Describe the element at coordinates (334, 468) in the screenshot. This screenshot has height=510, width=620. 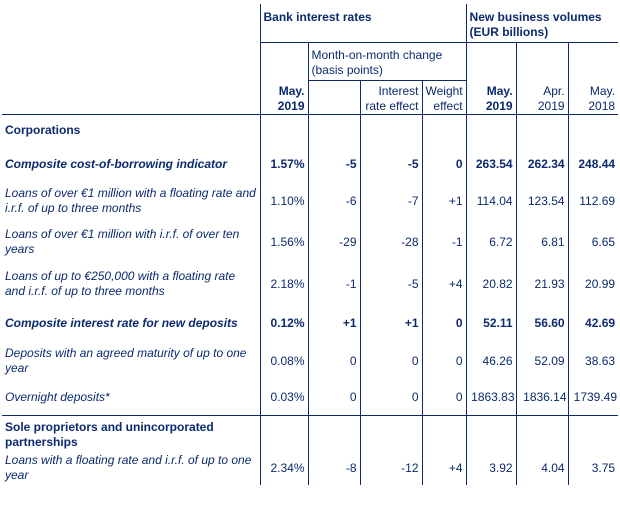
I see `change-cell: -8` at that location.